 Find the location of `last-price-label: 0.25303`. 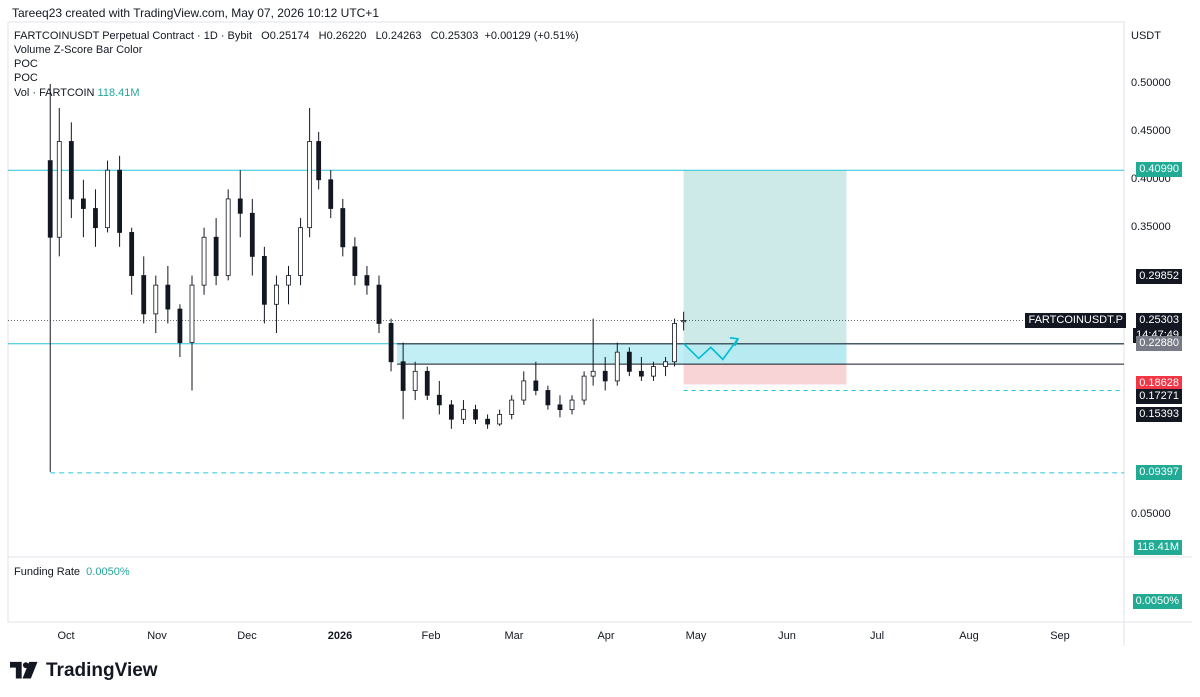

last-price-label: 0.25303 is located at coordinates (1159, 320).